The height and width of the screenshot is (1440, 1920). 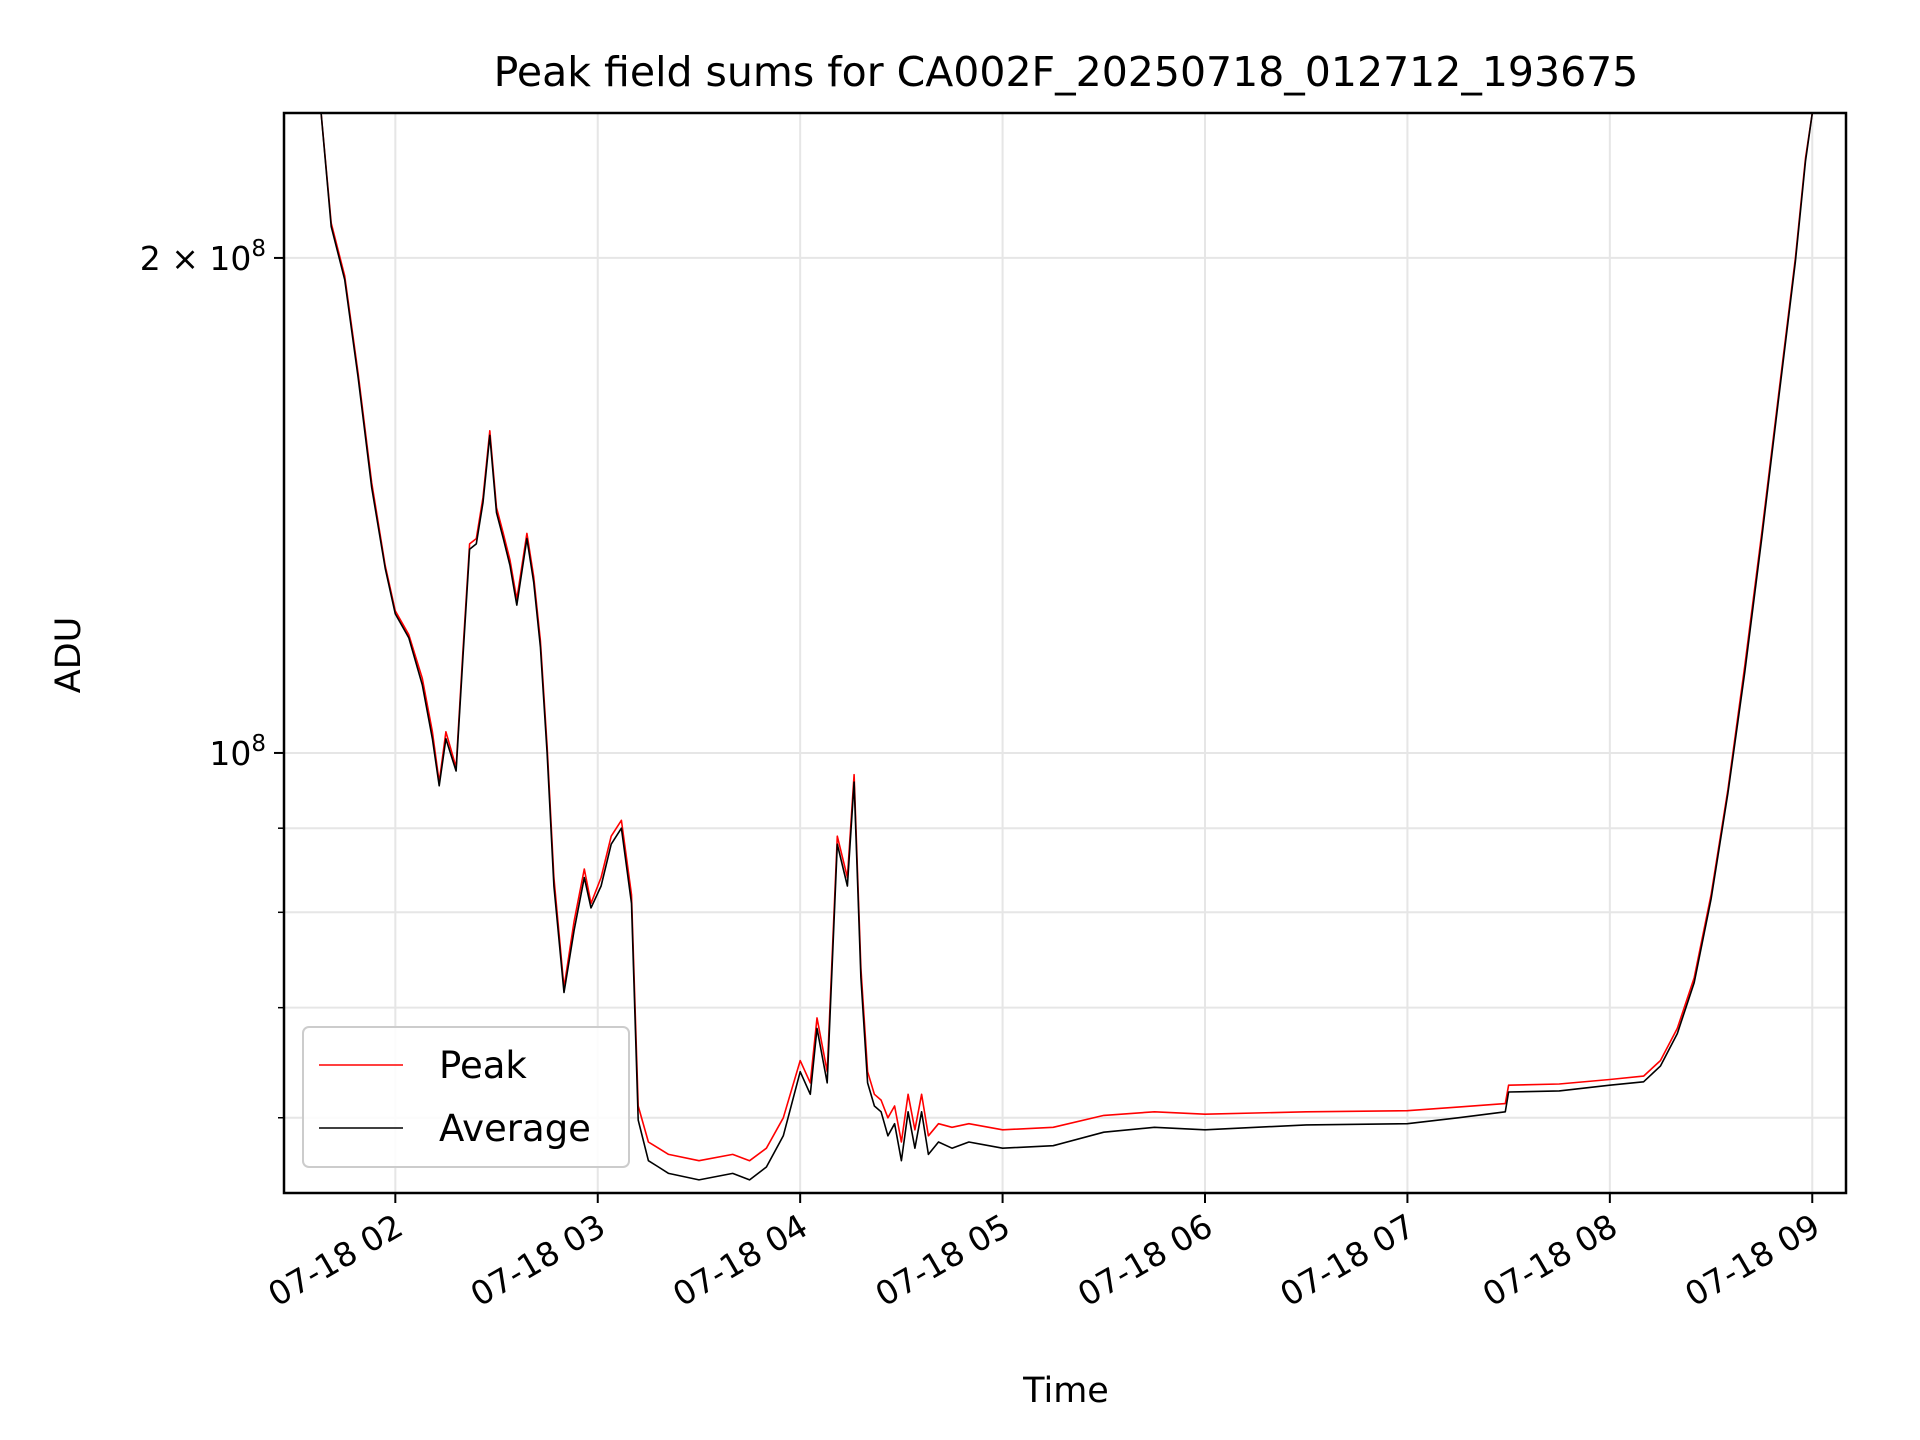 I want to click on legend-label-average: Average, so click(x=515, y=1128).